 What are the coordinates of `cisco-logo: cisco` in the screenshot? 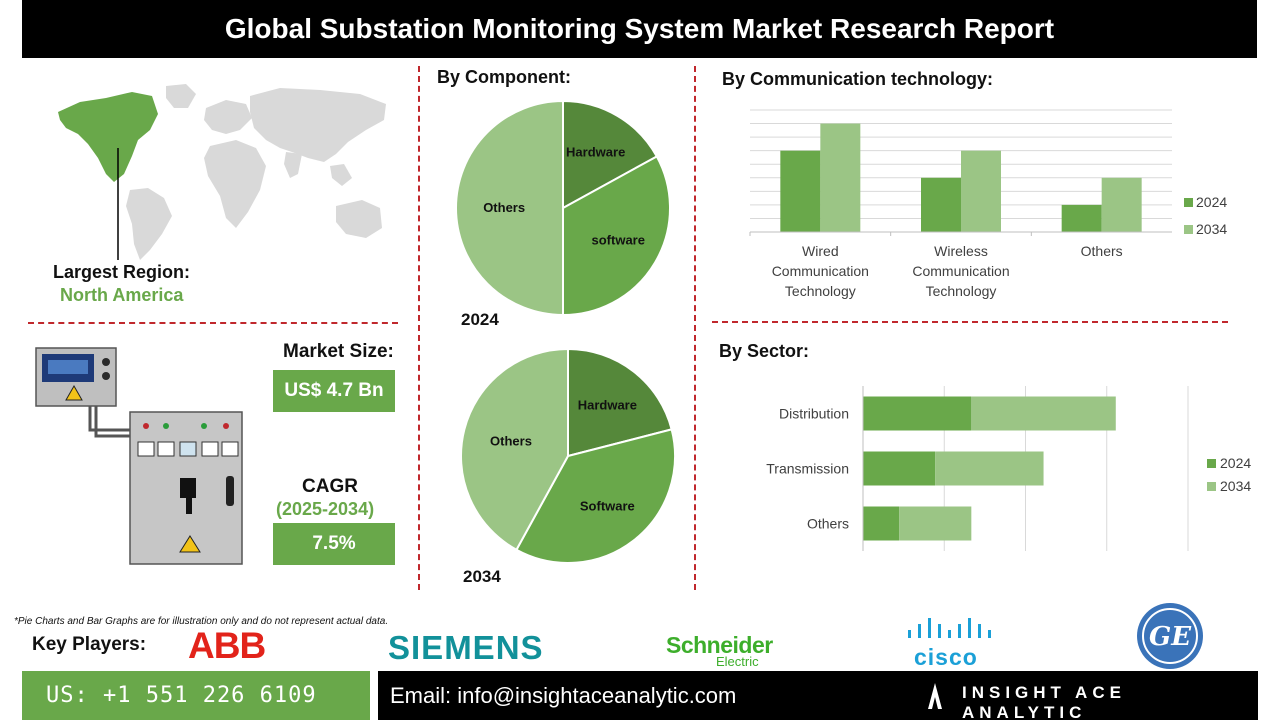 It's located at (946, 657).